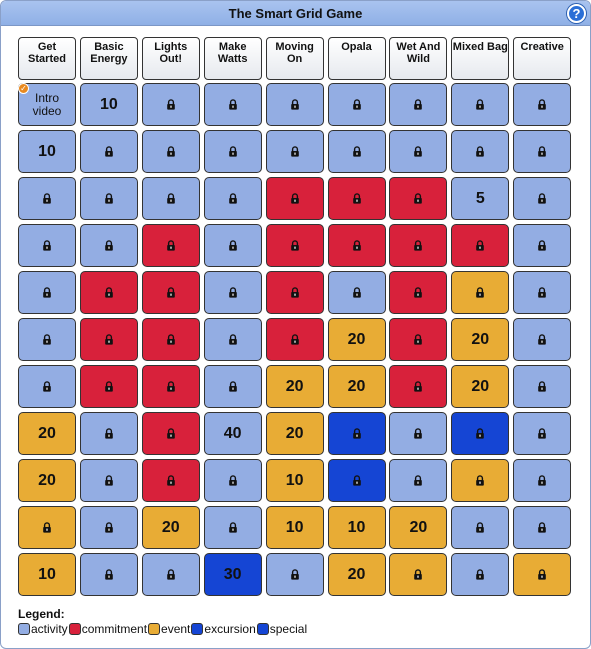  Describe the element at coordinates (418, 58) in the screenshot. I see `column-header: Wet And Wild` at that location.